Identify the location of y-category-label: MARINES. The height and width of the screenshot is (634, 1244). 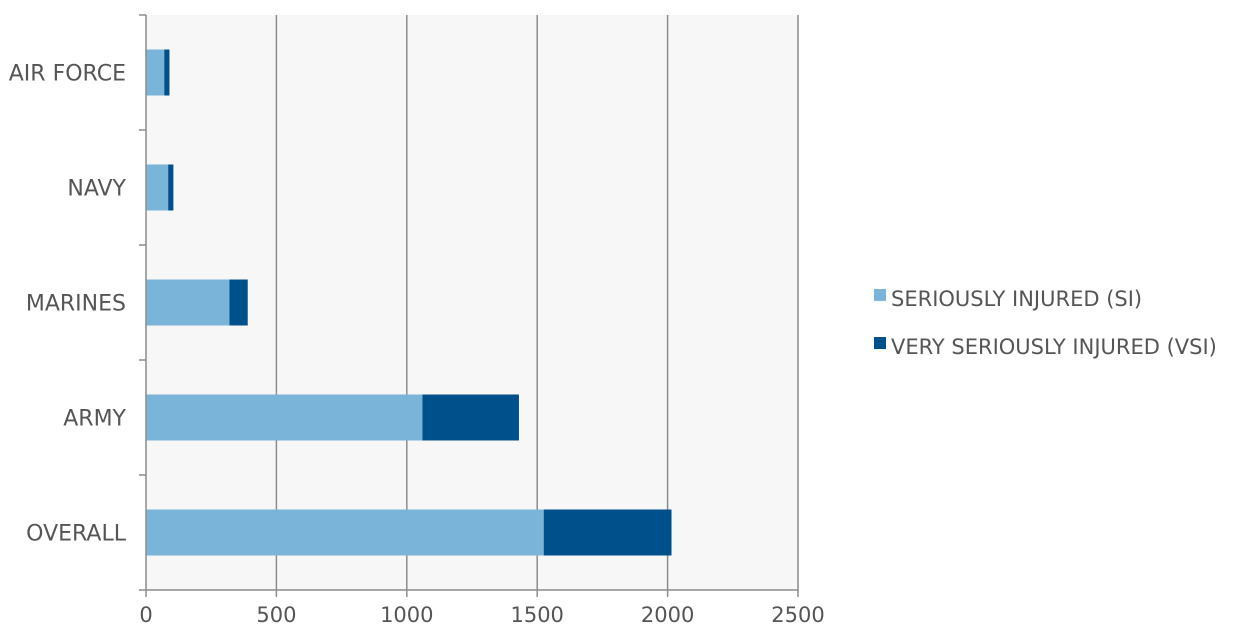
(76, 304).